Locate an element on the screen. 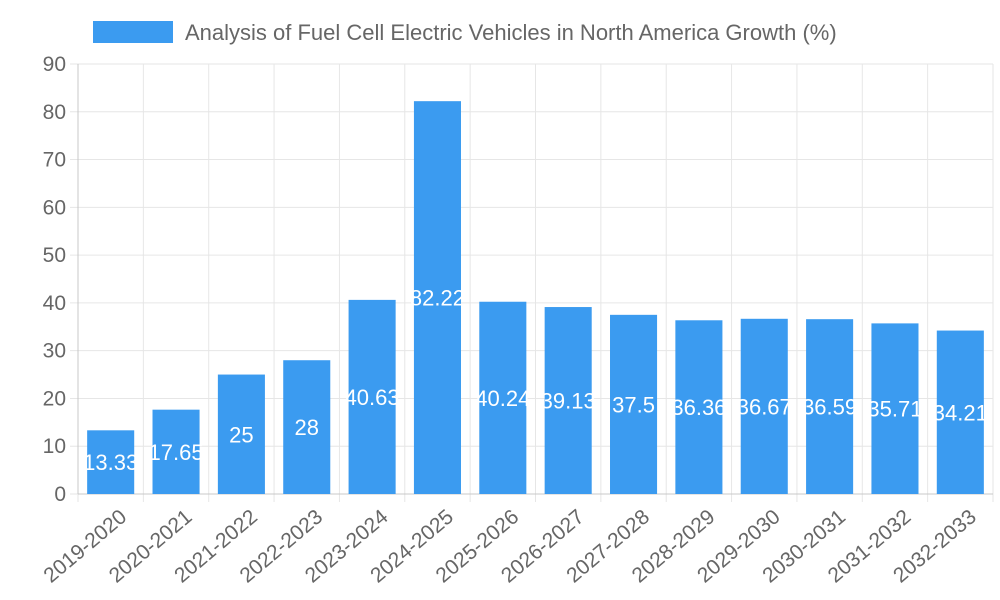 The image size is (1000, 600). bar-2028-2029 is located at coordinates (699, 407).